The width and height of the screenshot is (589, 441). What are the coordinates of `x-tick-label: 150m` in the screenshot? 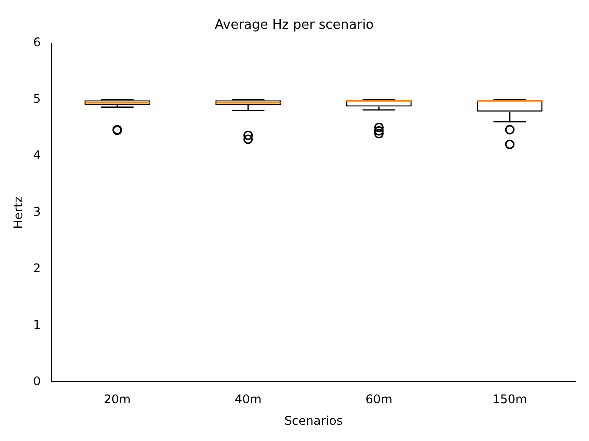 It's located at (510, 399).